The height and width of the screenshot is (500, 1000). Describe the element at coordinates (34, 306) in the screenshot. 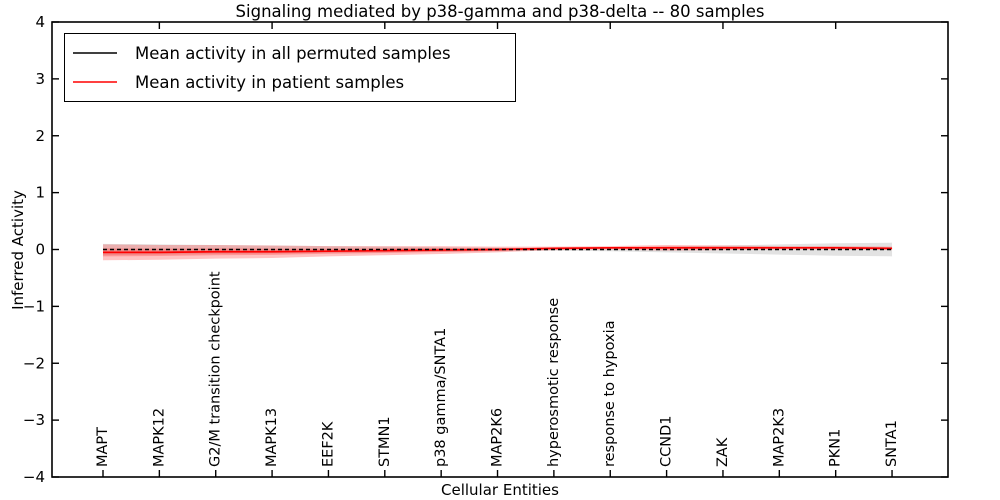

I see `y-tick-label: −1` at that location.